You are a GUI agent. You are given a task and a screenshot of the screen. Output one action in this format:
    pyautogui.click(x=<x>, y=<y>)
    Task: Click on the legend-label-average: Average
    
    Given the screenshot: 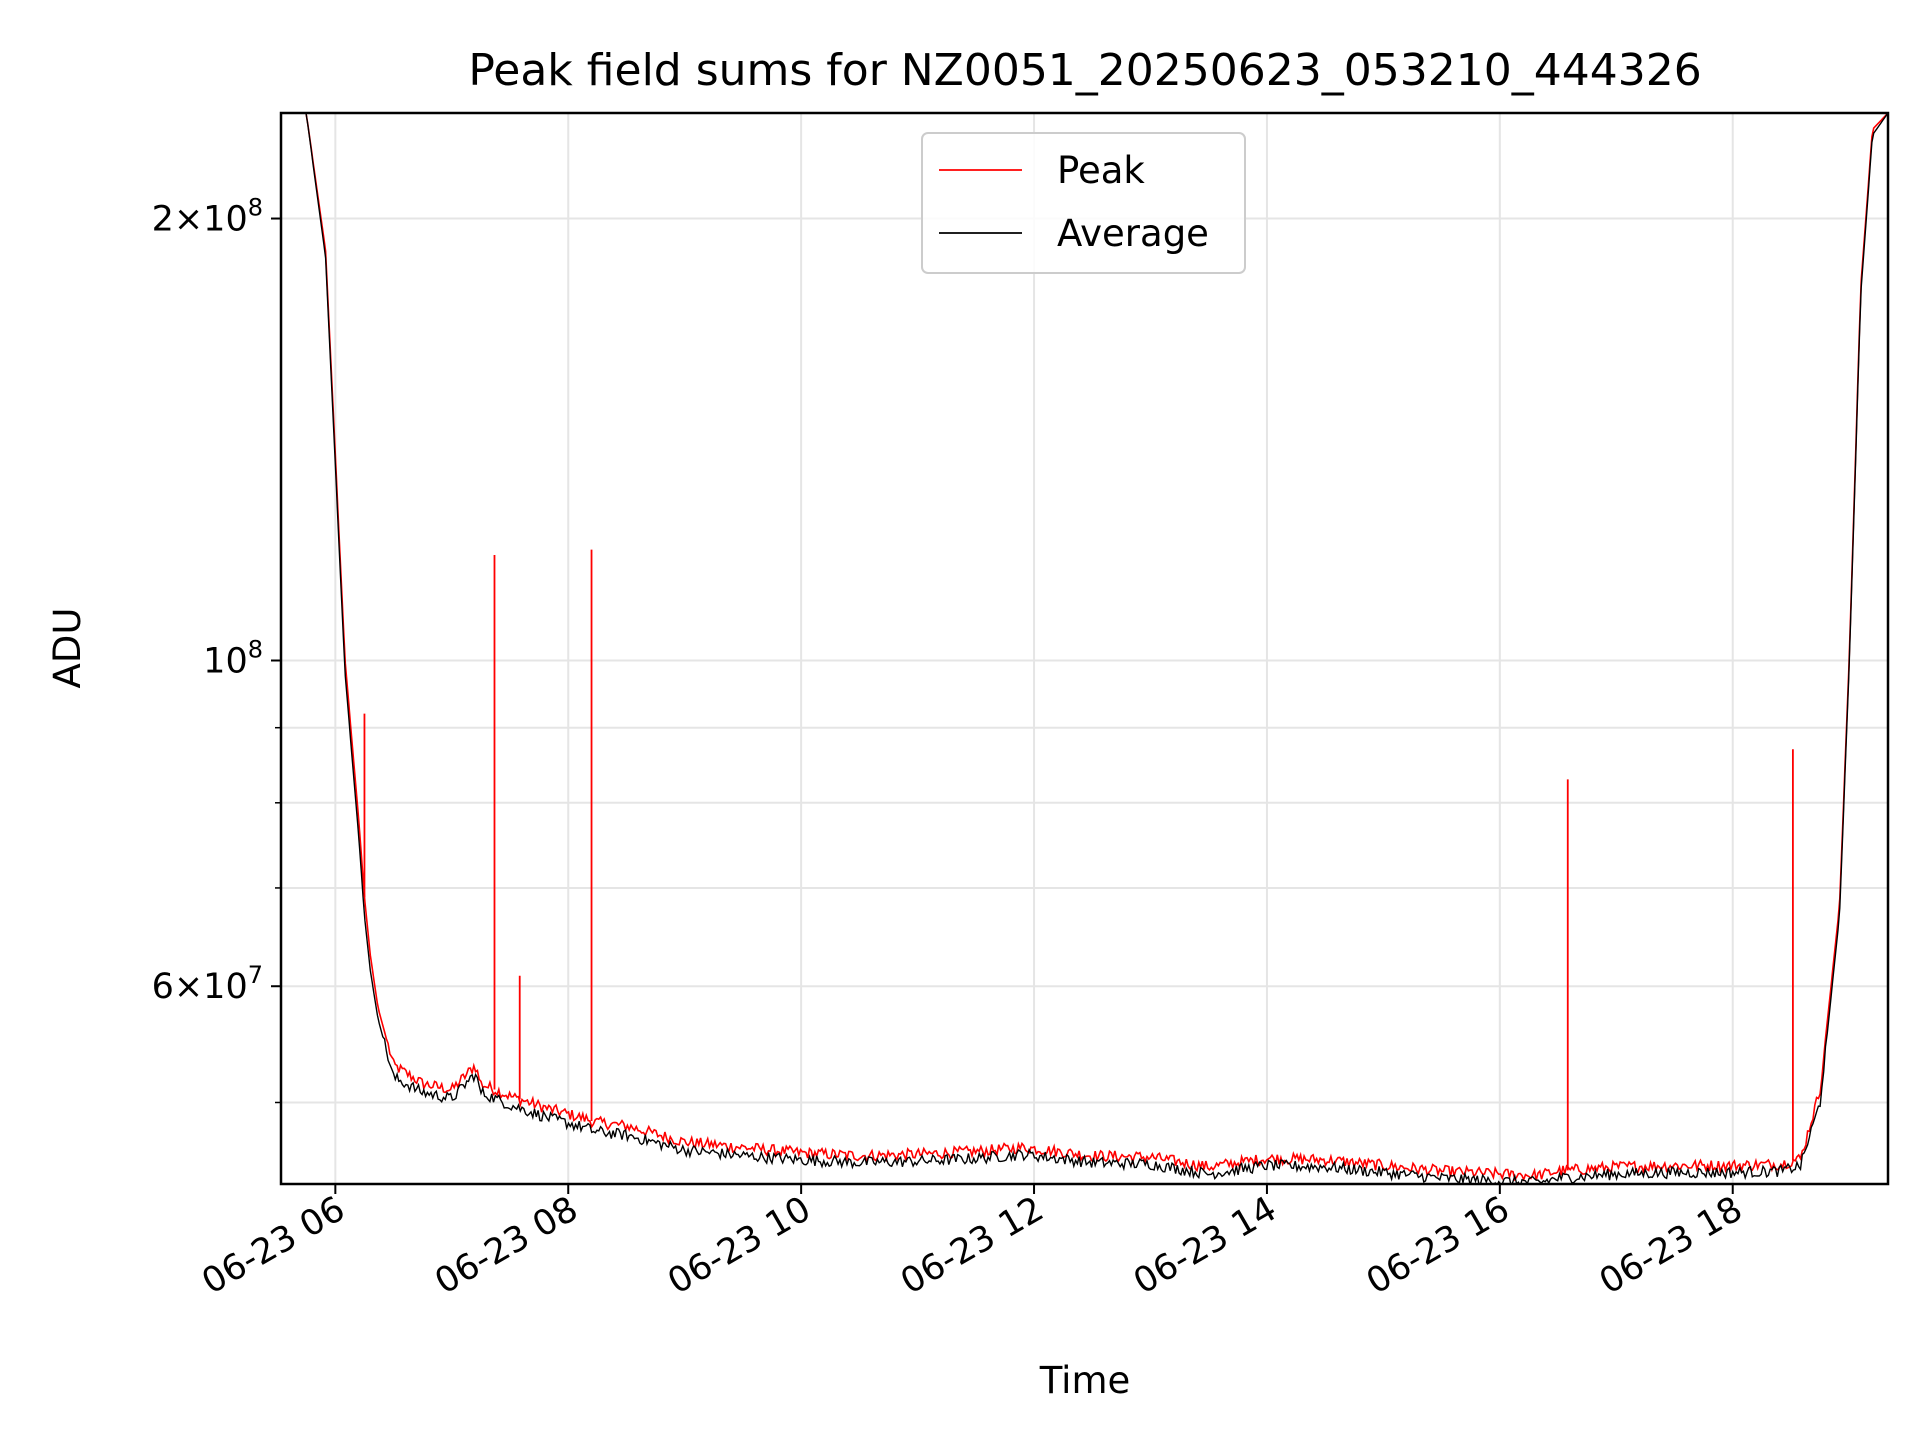 What is the action you would take?
    pyautogui.click(x=1133, y=233)
    